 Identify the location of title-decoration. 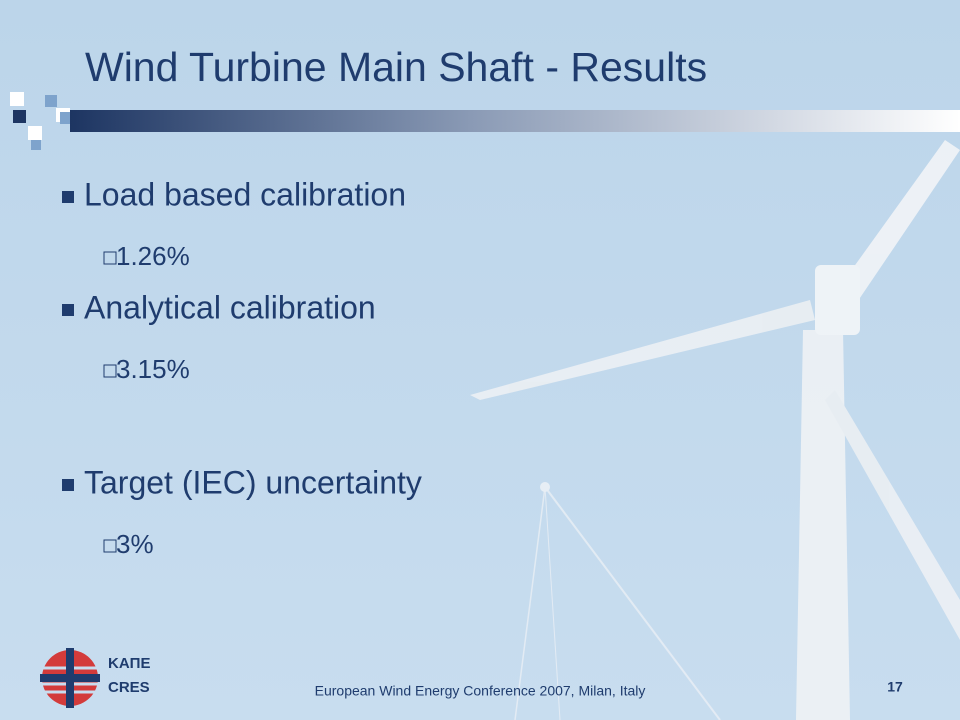
(485, 121).